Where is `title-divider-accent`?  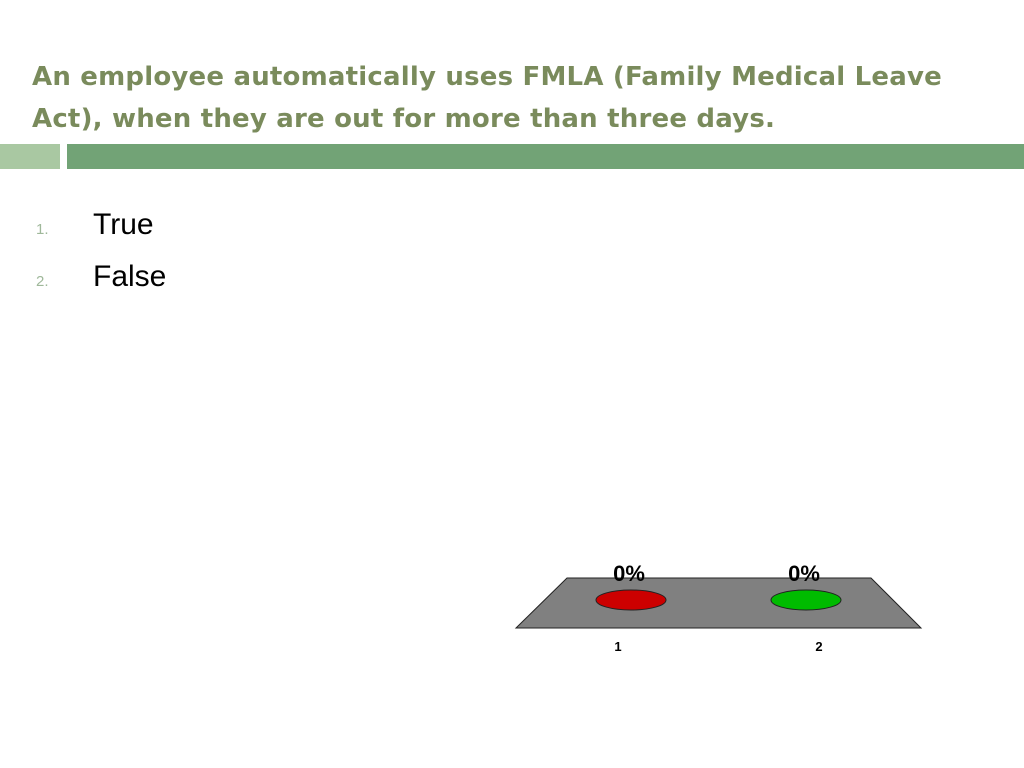
title-divider-accent is located at coordinates (30, 156).